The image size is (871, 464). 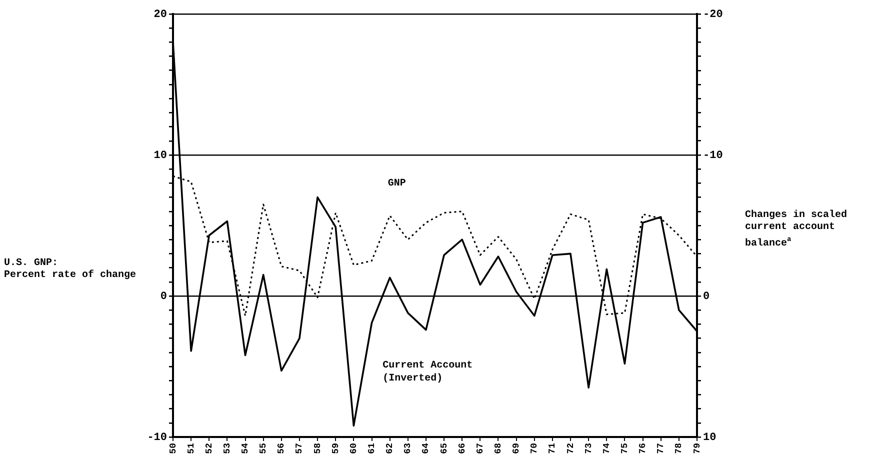 I want to click on y2-tick-label: -10, so click(x=713, y=156).